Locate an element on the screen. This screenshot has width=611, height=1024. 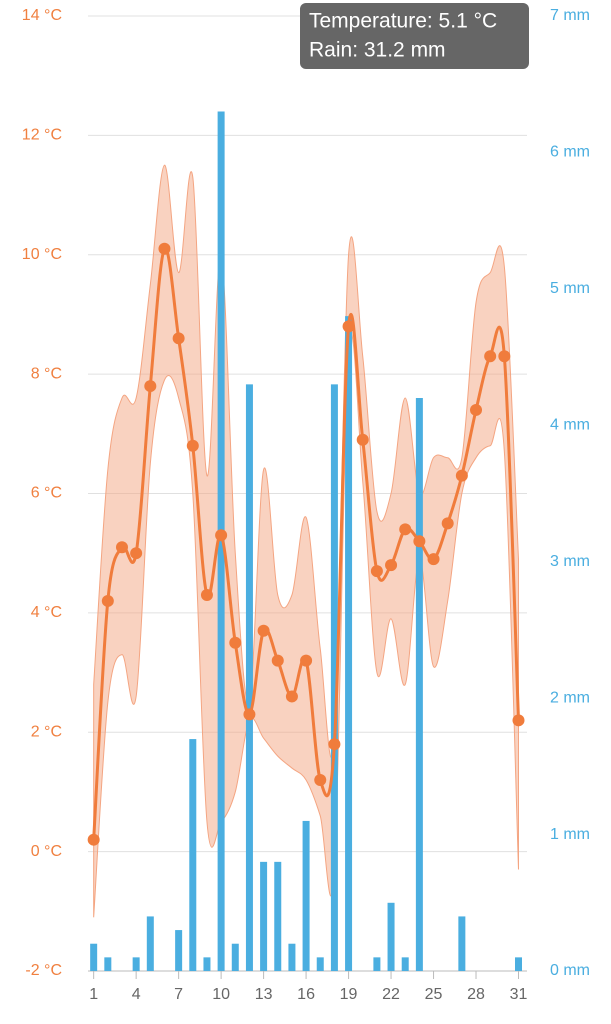
x-tick-label: 1 is located at coordinates (93, 994).